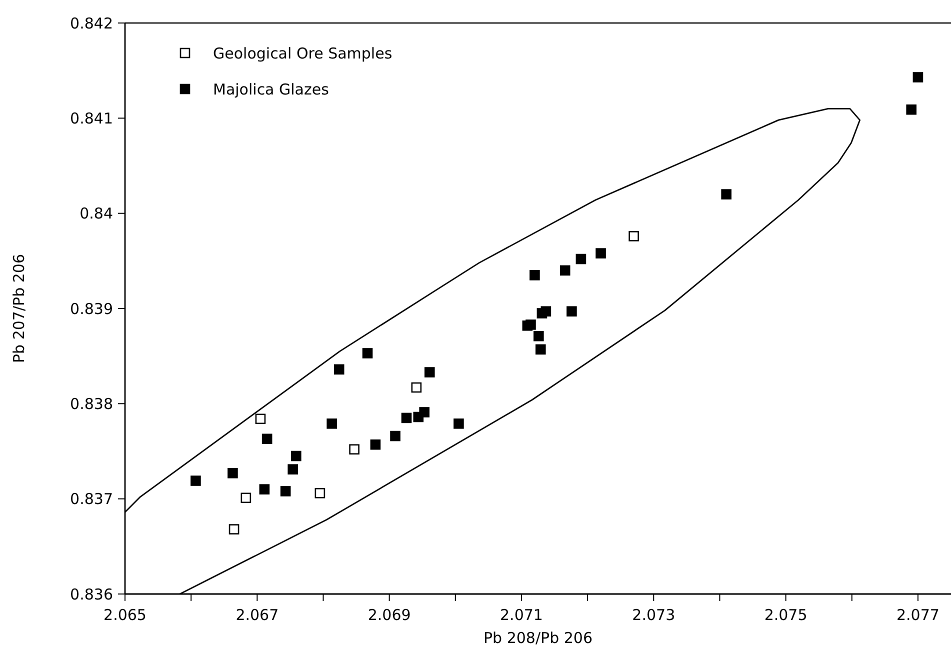  I want to click on x-tick-label: 2.069, so click(389, 615).